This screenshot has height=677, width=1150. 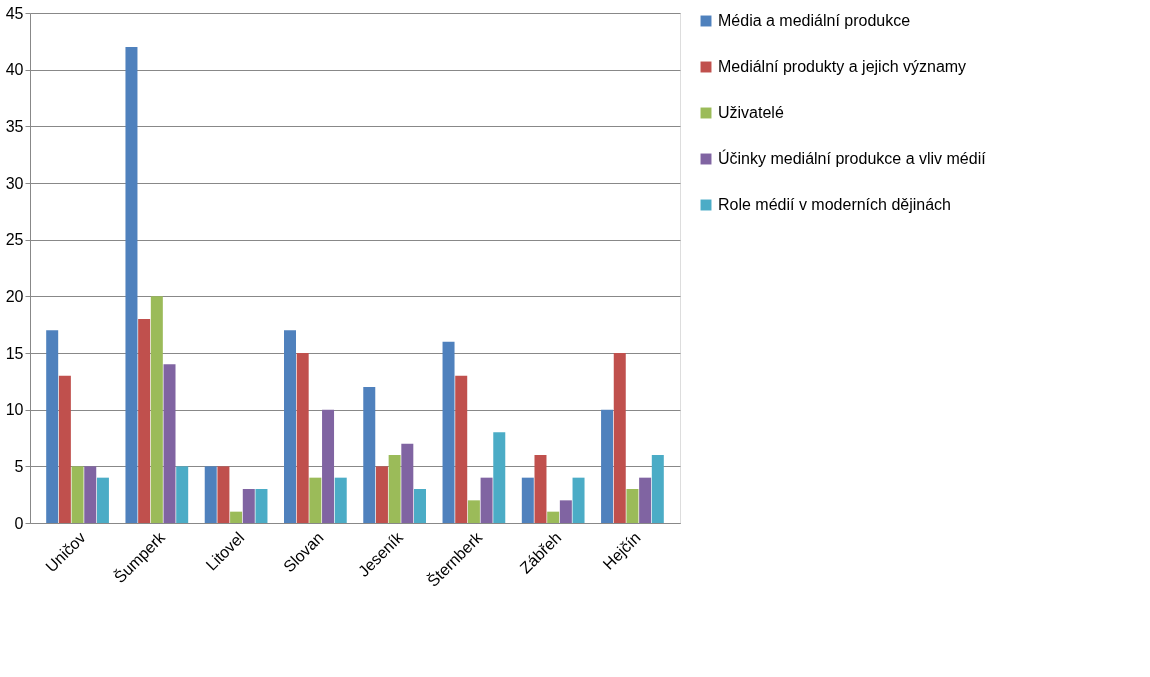 What do you see at coordinates (14, 13) in the screenshot?
I see `y-tick-label: 45` at bounding box center [14, 13].